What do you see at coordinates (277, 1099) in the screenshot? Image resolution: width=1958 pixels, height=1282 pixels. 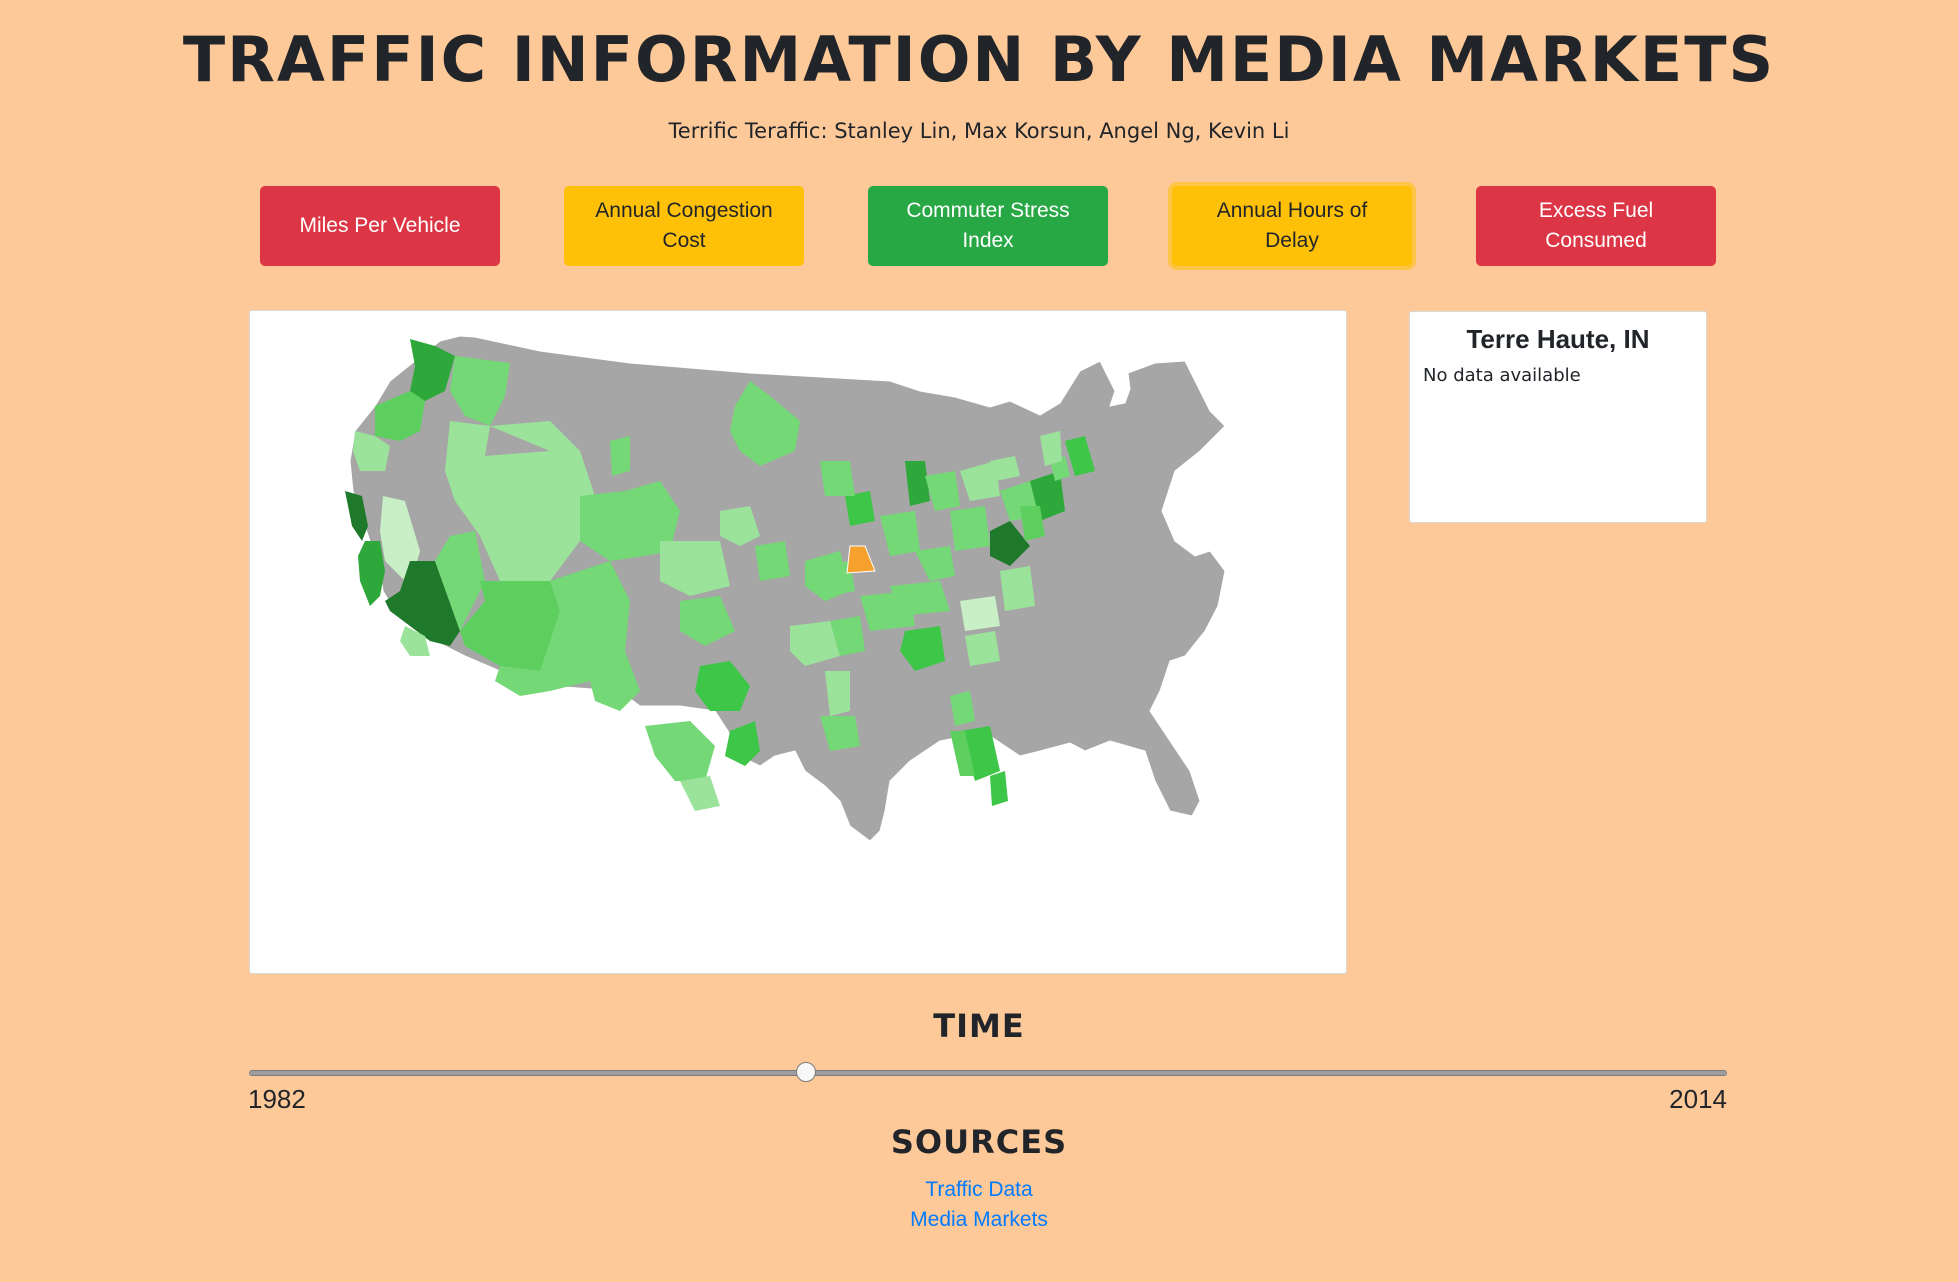 I see `slider-min-year: 1982` at bounding box center [277, 1099].